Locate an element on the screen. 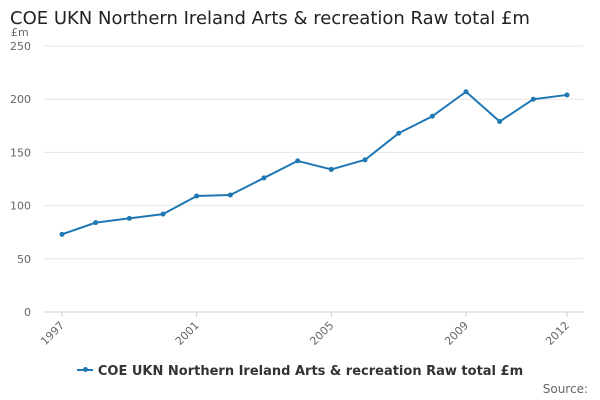  x-tick-label: 1997 is located at coordinates (52, 333).